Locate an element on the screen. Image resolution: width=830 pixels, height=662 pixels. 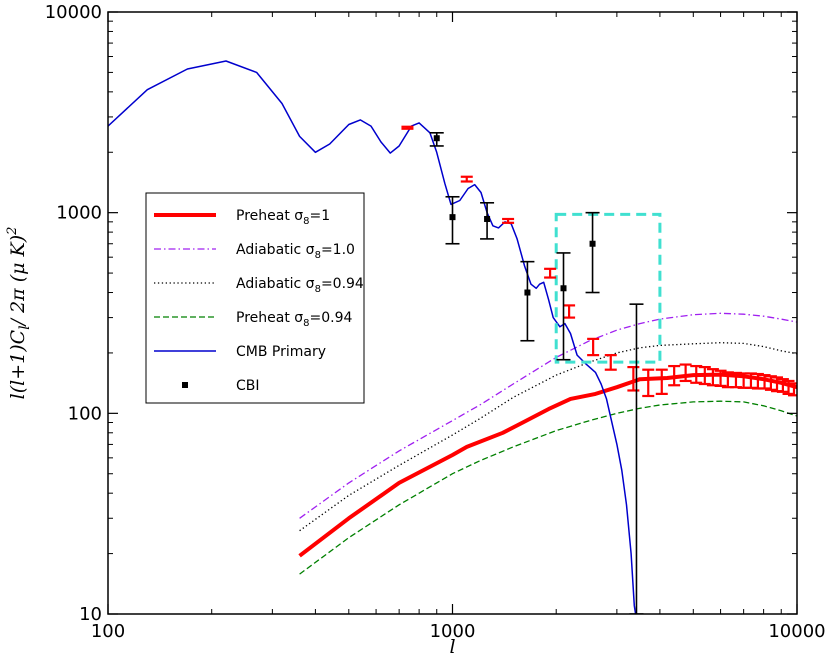
legend-entry: Adiabatic σ8=1.0 is located at coordinates (254, 251).